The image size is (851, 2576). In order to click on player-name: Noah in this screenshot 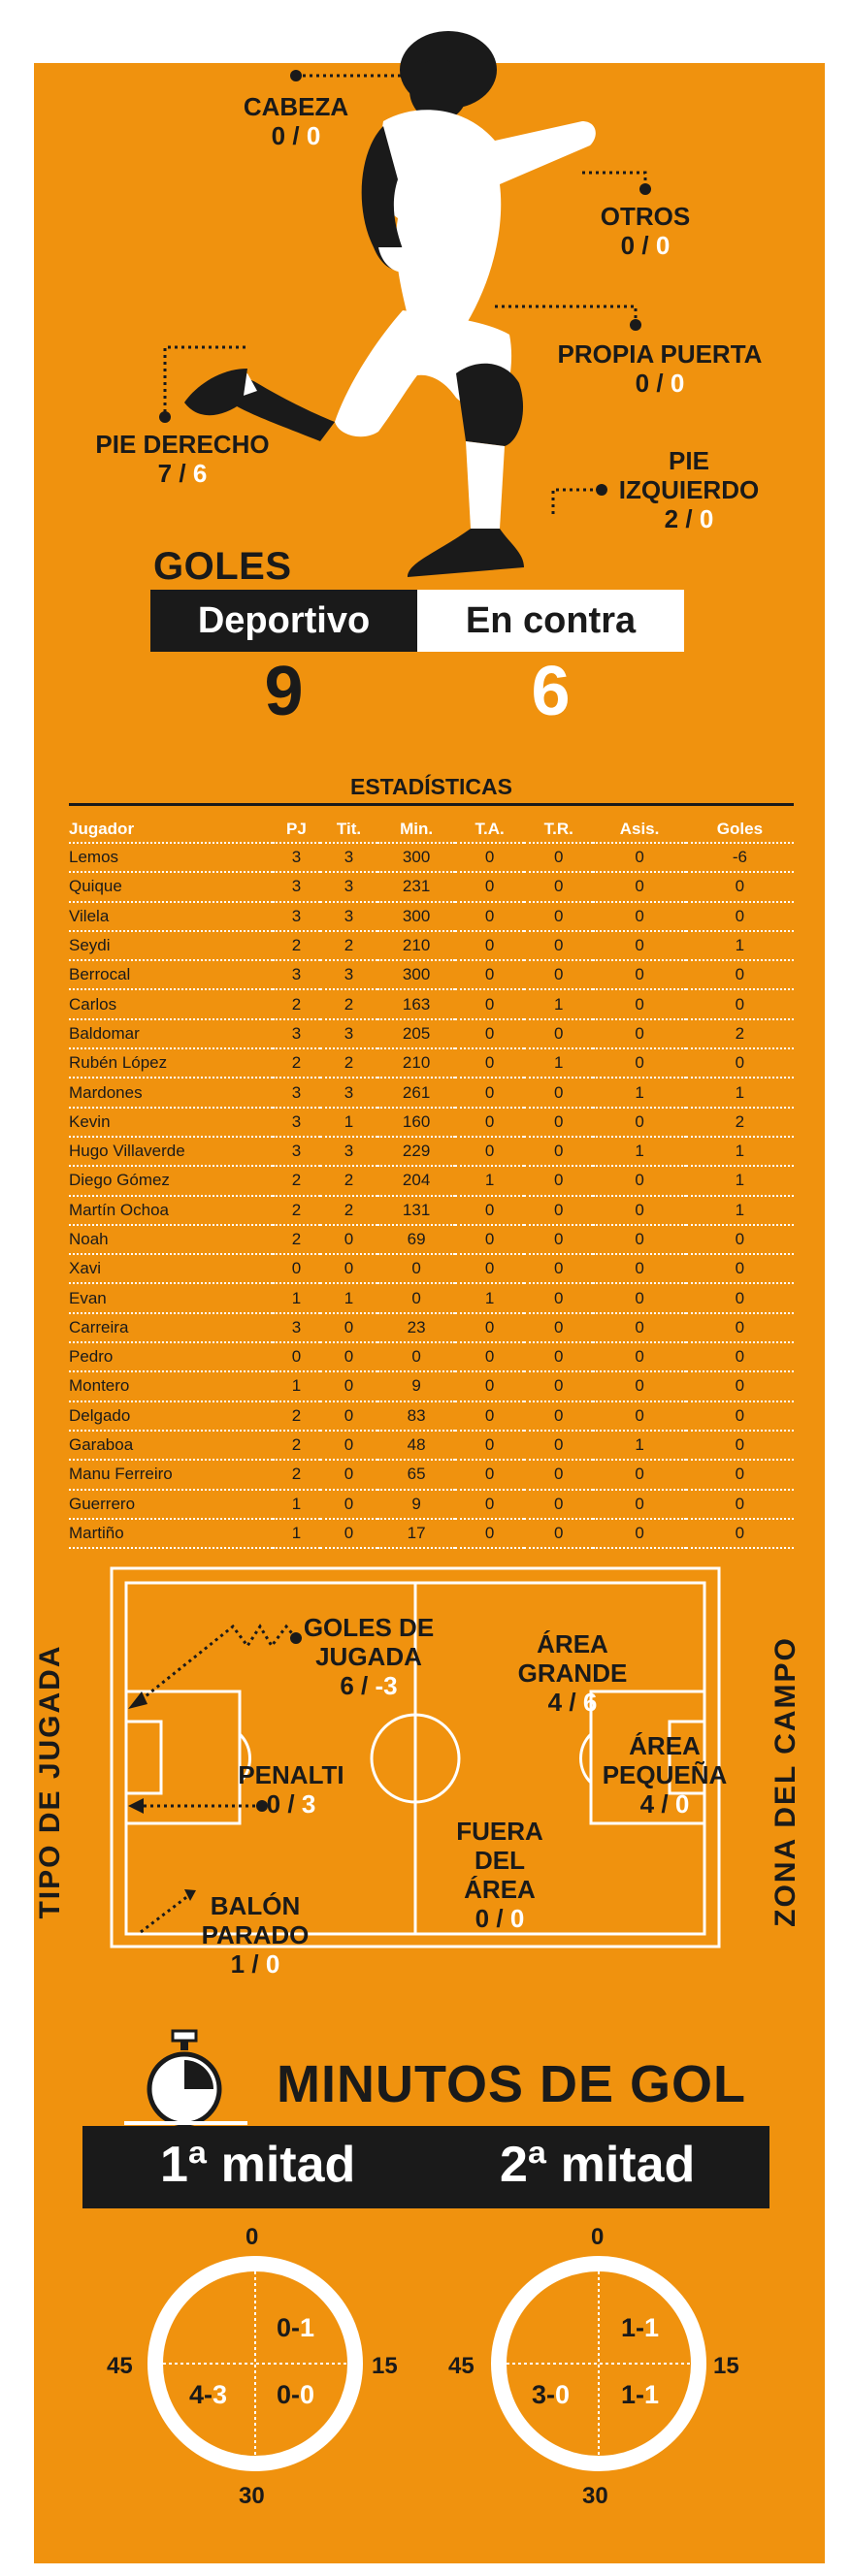, I will do `click(171, 1240)`.